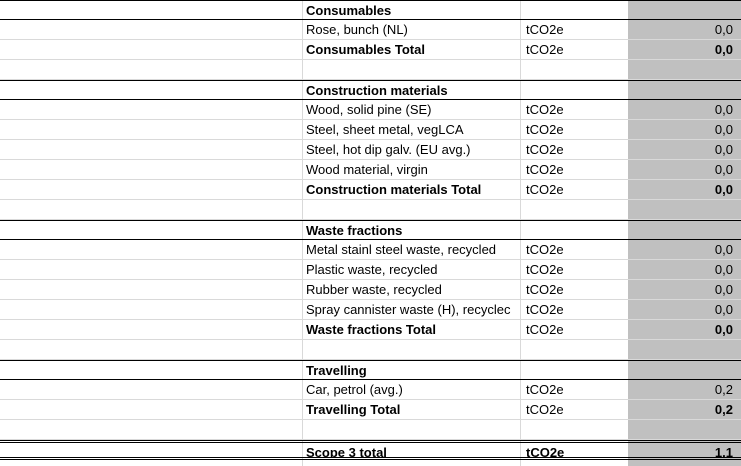 The image size is (741, 466). What do you see at coordinates (388, 149) in the screenshot?
I see `label-cell: Steel, hot dip galv. (EU avg.)` at bounding box center [388, 149].